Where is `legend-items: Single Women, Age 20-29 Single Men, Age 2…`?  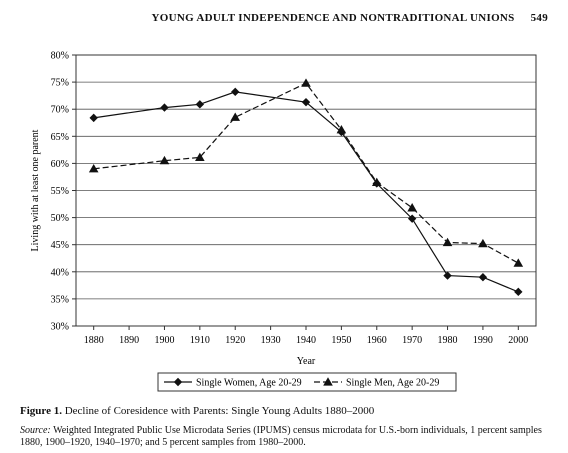 legend-items: Single Women, Age 20-29 Single Men, Age 2… is located at coordinates (301, 383).